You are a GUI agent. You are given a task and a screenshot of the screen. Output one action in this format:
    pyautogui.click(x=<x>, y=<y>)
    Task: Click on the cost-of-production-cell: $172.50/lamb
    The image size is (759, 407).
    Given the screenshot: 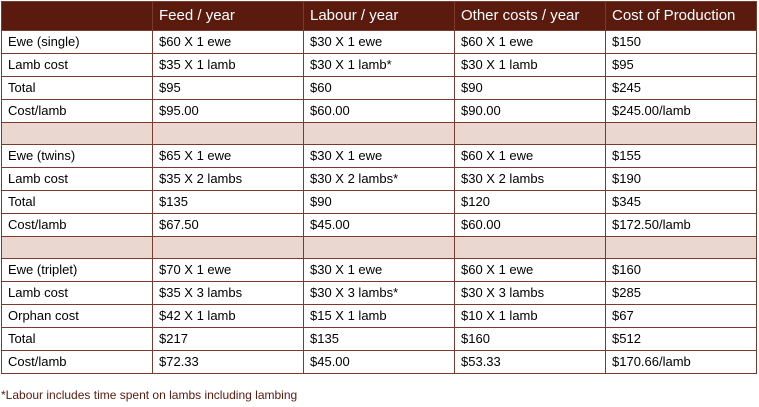 What is the action you would take?
    pyautogui.click(x=681, y=225)
    